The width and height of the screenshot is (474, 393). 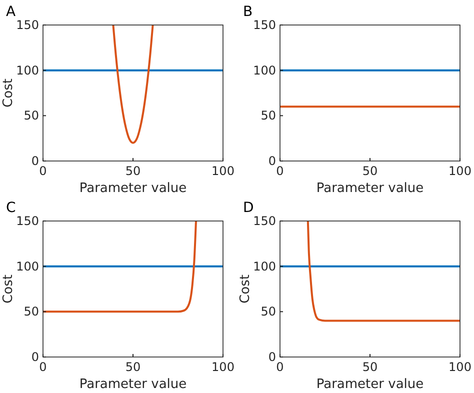 What do you see at coordinates (11, 12) in the screenshot?
I see `chart-title: A` at bounding box center [11, 12].